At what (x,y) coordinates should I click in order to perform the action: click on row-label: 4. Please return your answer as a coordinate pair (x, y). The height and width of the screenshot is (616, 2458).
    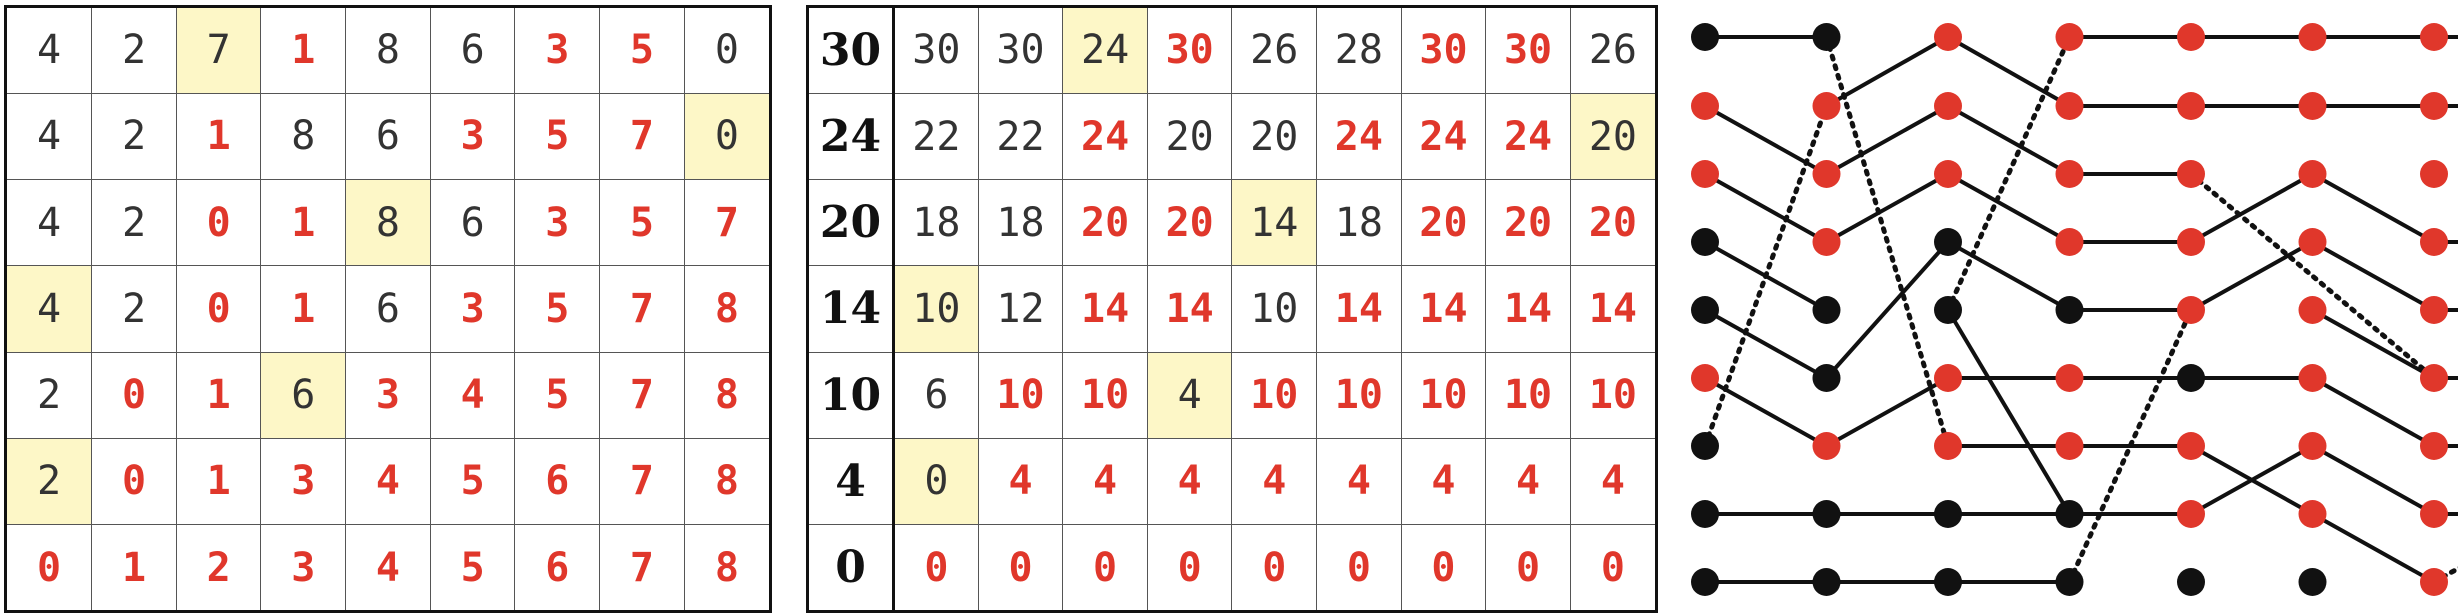
    Looking at the image, I should click on (852, 481).